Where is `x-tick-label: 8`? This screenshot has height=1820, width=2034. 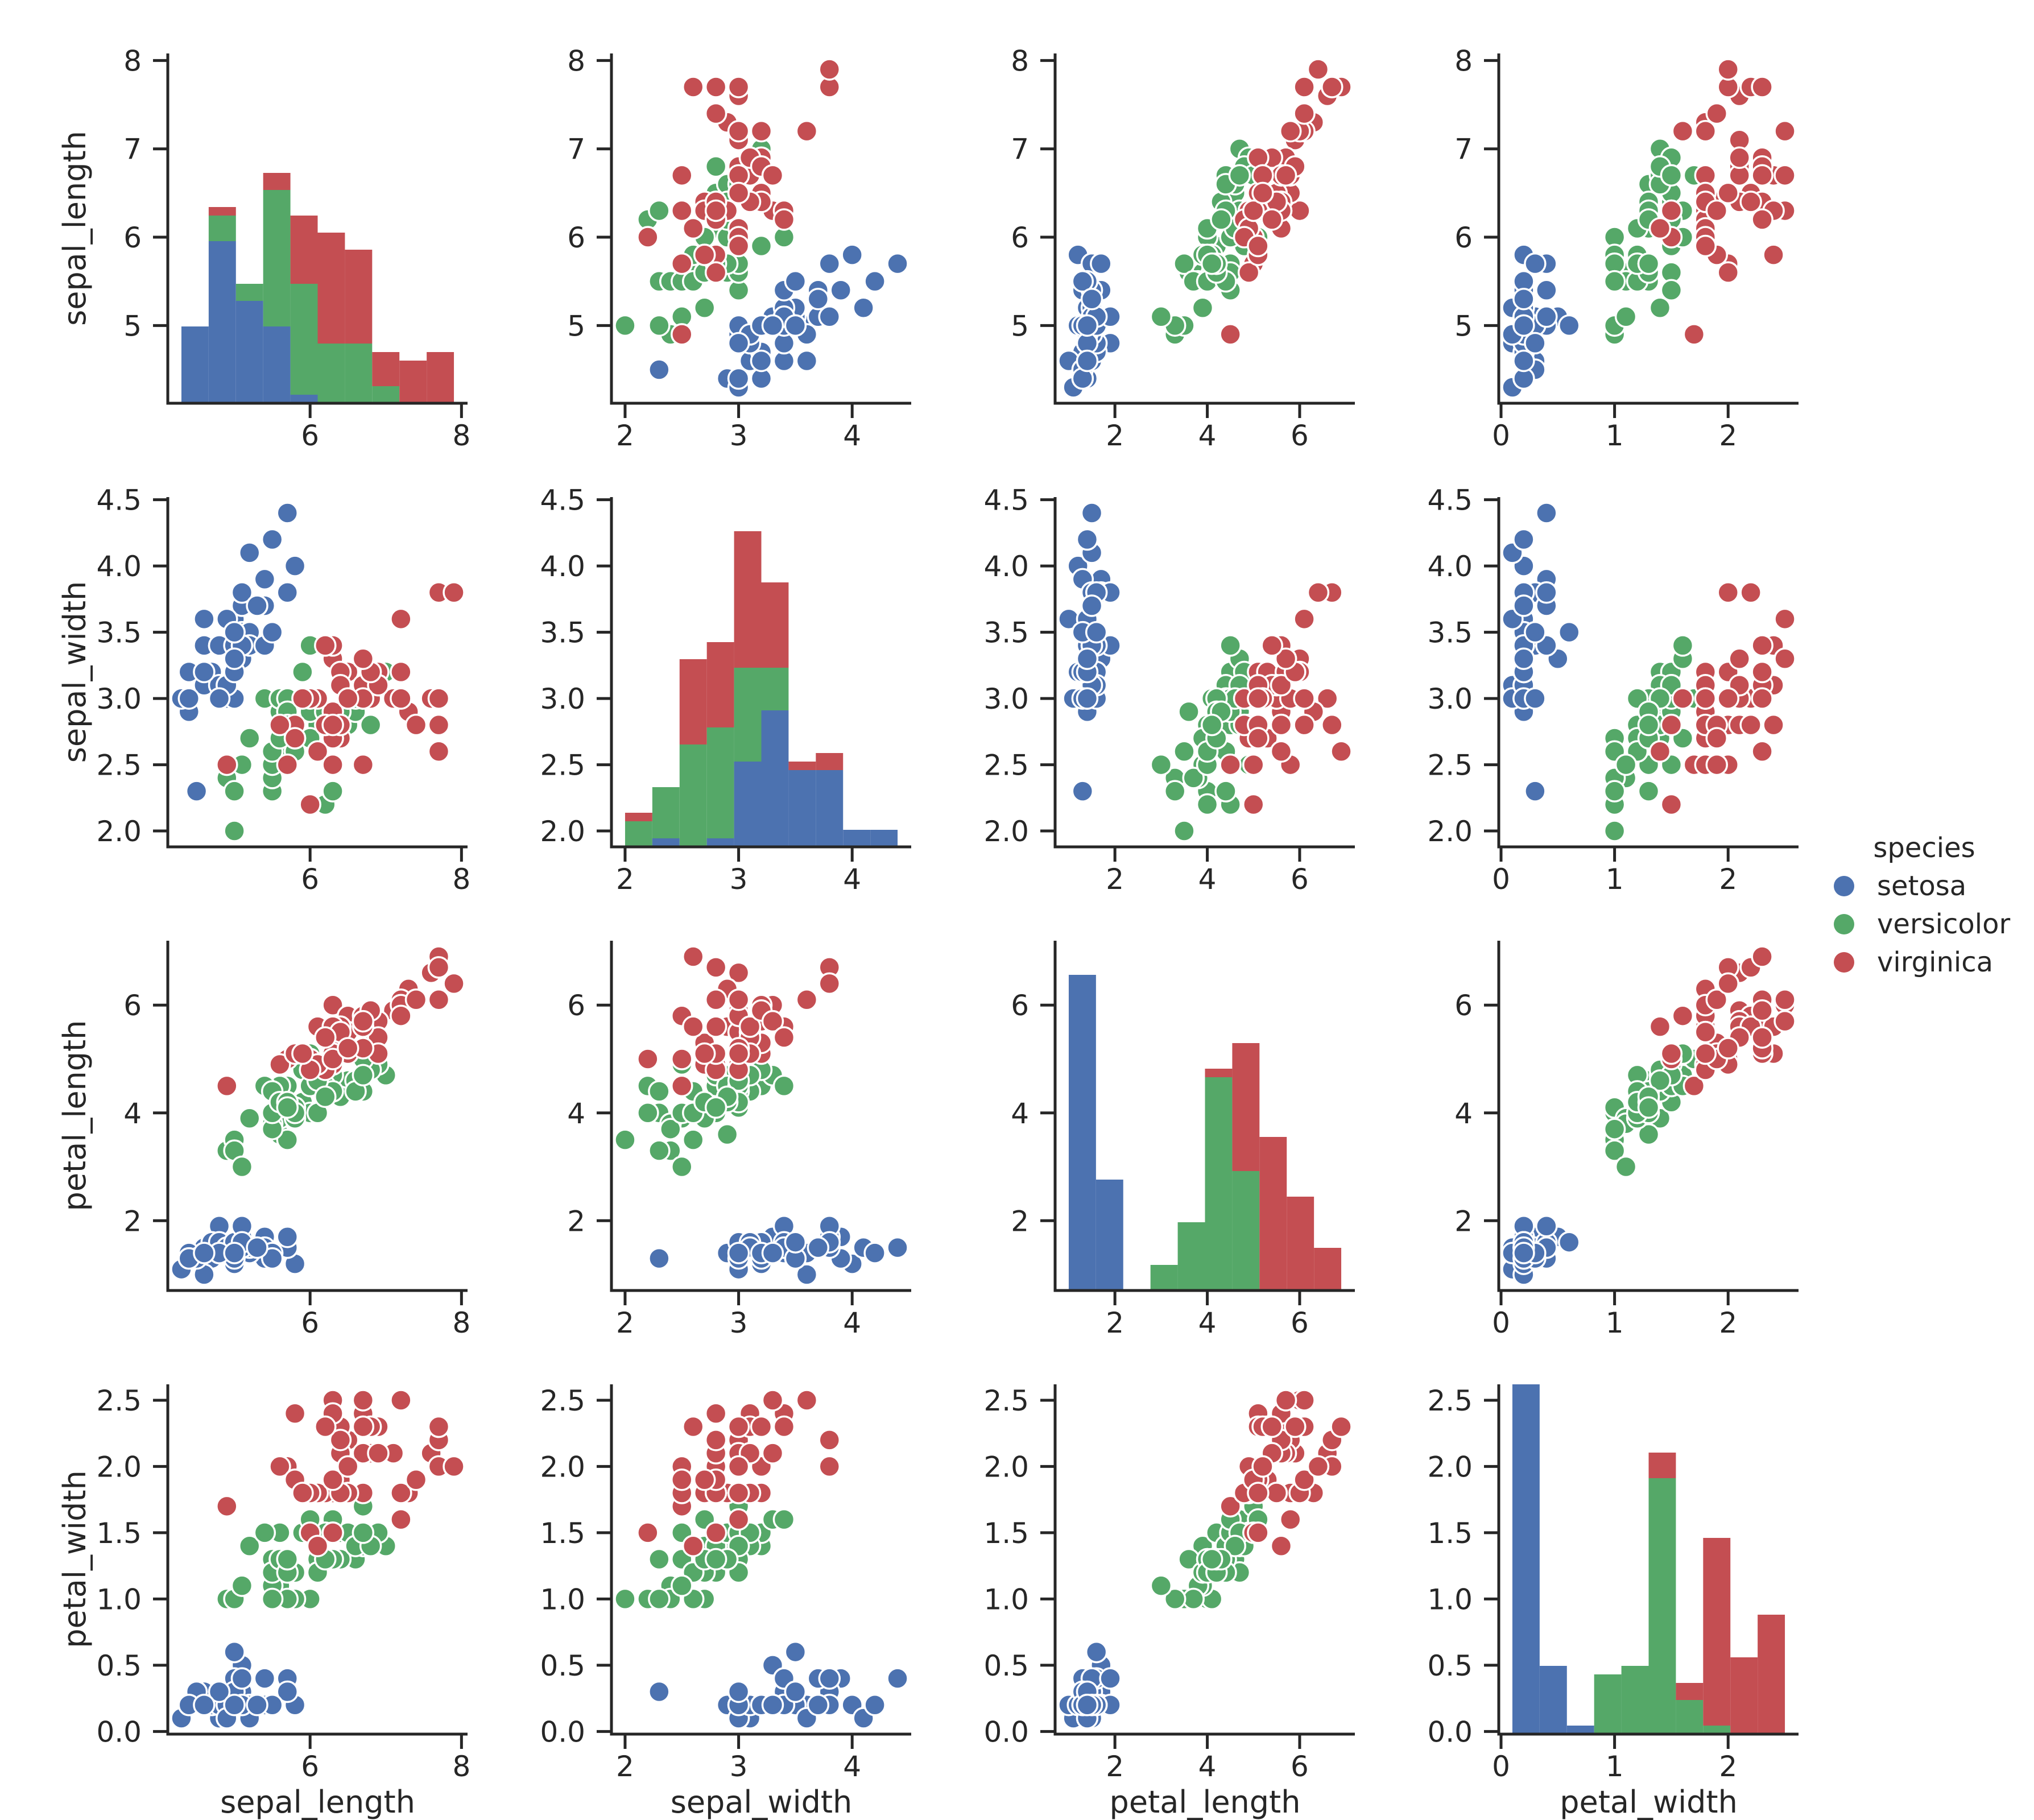 x-tick-label: 8 is located at coordinates (461, 879).